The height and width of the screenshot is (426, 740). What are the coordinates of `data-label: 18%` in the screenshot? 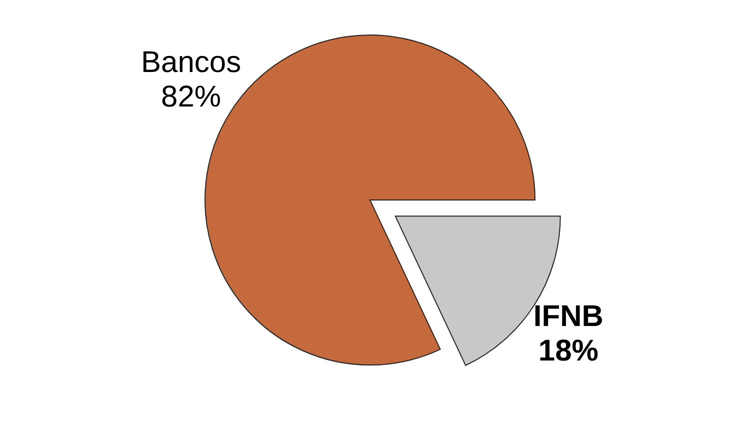 It's located at (568, 351).